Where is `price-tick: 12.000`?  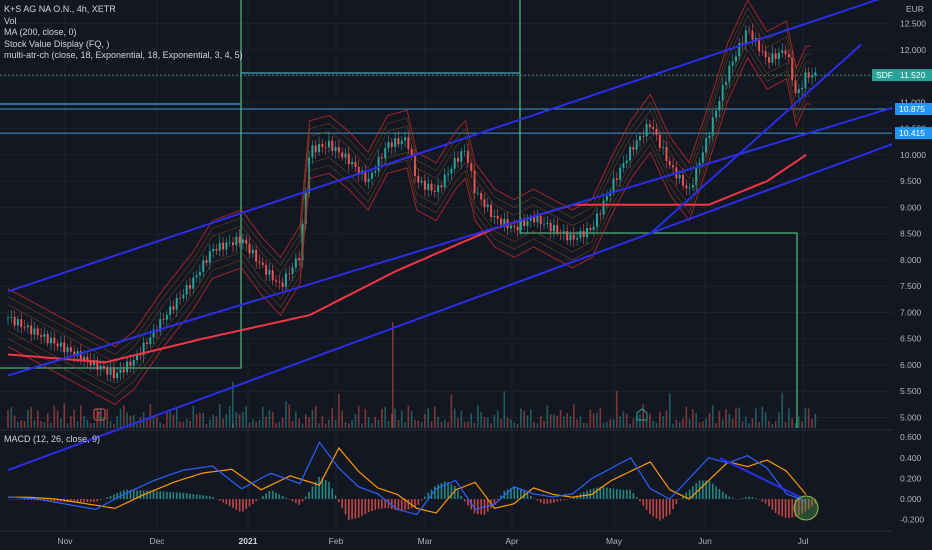 price-tick: 12.000 is located at coordinates (913, 50).